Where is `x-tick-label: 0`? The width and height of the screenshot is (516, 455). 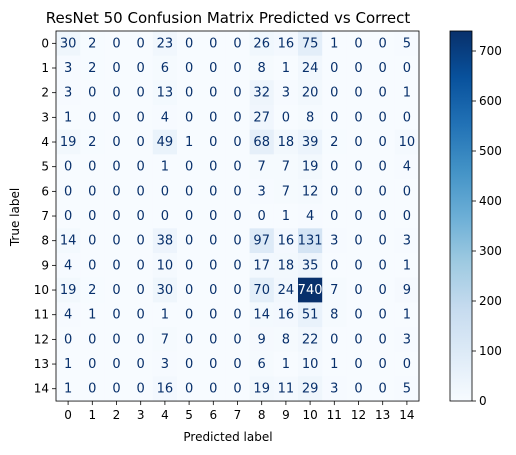 x-tick-label: 0 is located at coordinates (68, 415).